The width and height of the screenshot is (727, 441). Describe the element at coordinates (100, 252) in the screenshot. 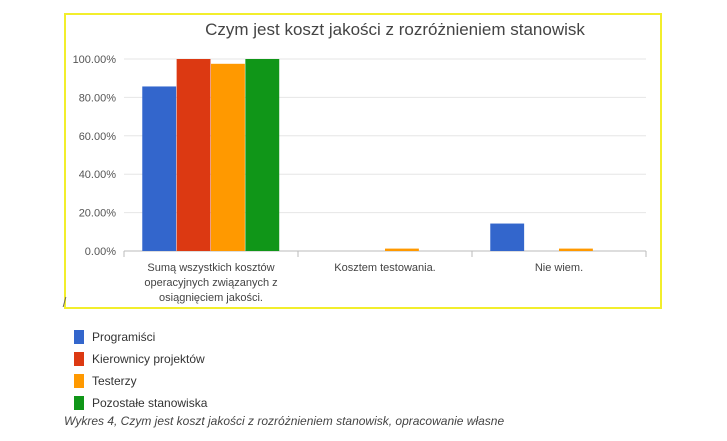

I see `y-tick-label: 0.00%` at that location.